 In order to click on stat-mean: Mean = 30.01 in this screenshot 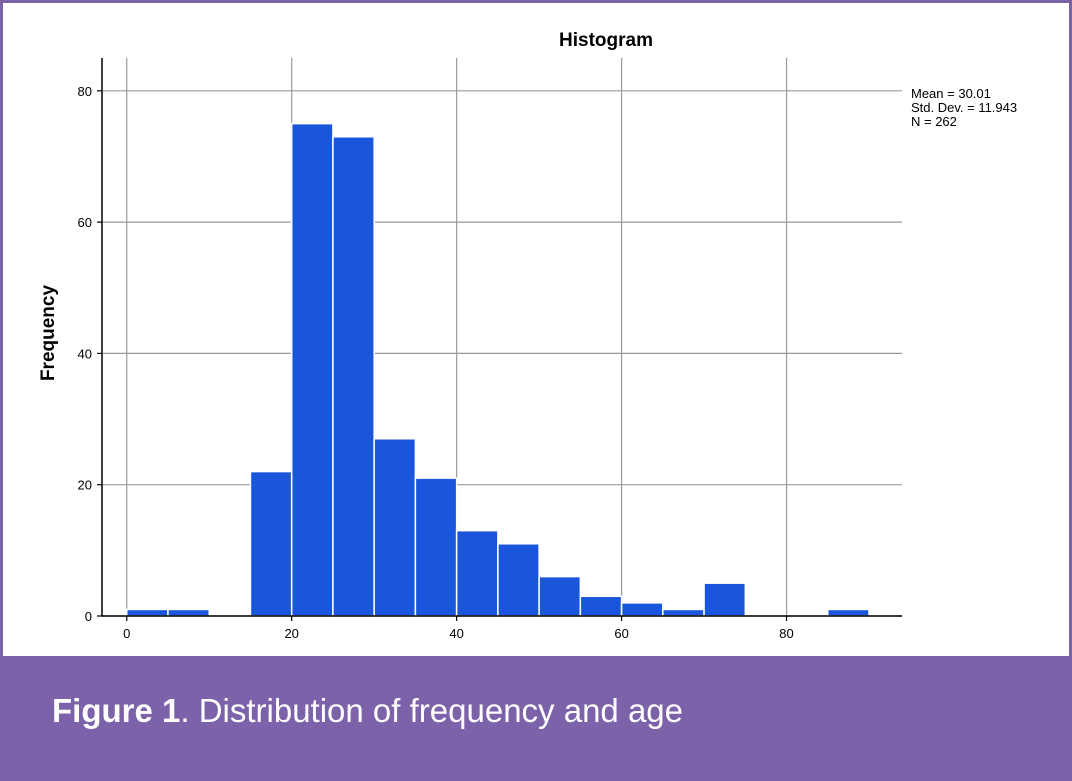, I will do `click(951, 93)`.